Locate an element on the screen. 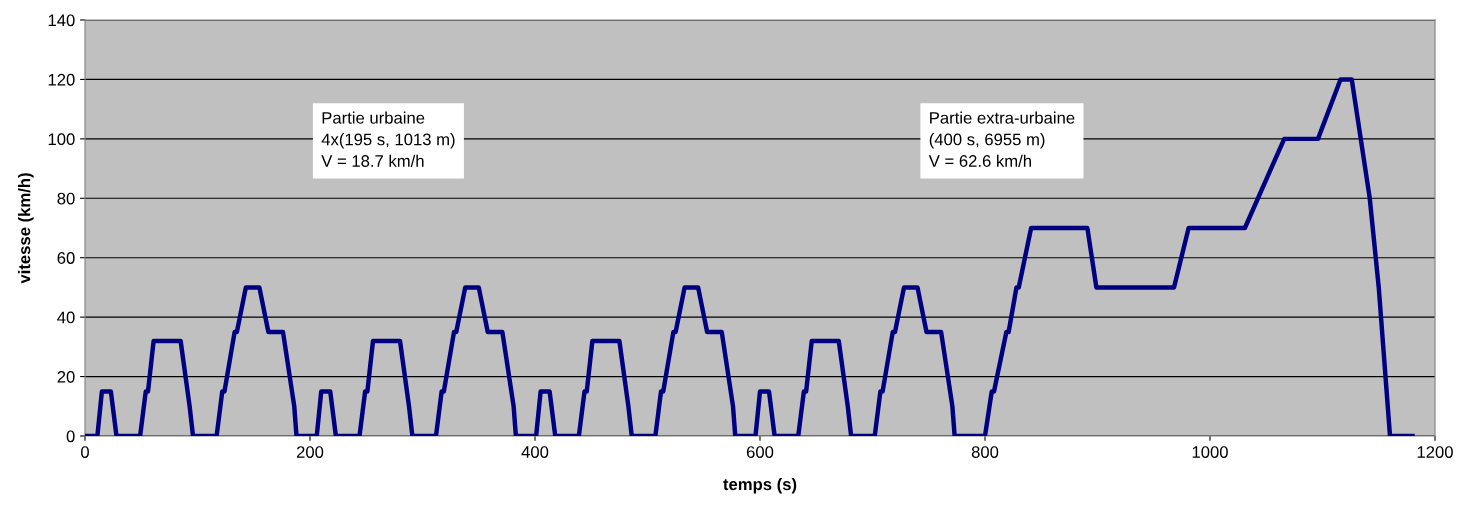  y-tick-label: 20 is located at coordinates (66, 376).